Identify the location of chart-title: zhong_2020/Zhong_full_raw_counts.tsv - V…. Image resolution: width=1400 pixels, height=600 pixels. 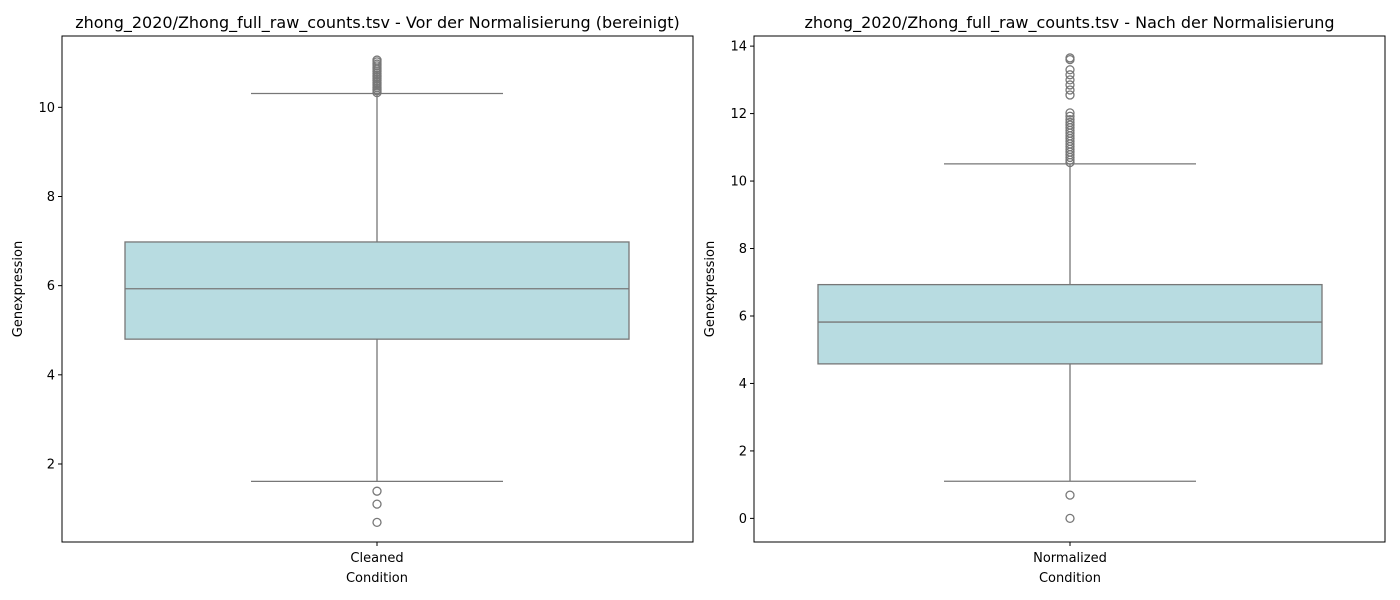
(377, 23).